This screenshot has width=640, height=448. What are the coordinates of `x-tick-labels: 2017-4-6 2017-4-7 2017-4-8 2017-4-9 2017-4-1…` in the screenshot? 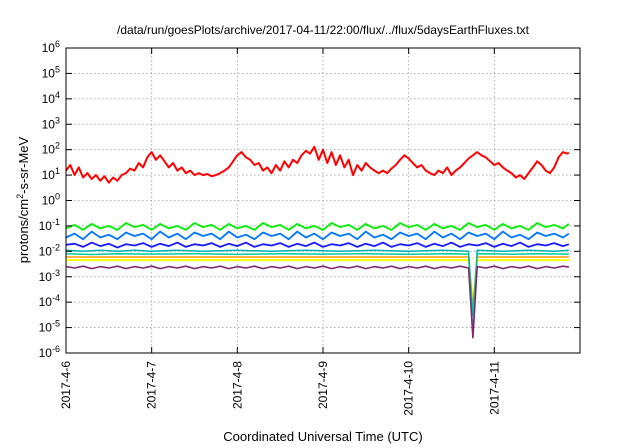 It's located at (280, 388).